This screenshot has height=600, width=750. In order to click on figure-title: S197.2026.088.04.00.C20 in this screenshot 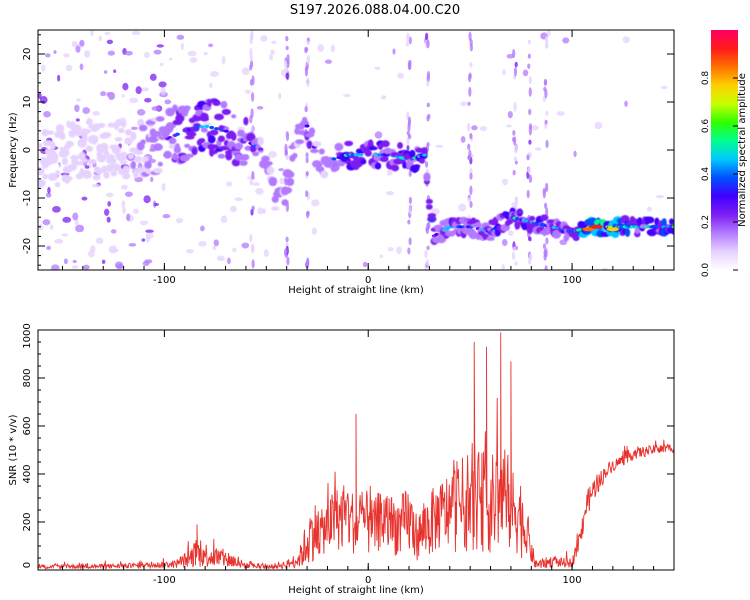, I will do `click(375, 10)`.